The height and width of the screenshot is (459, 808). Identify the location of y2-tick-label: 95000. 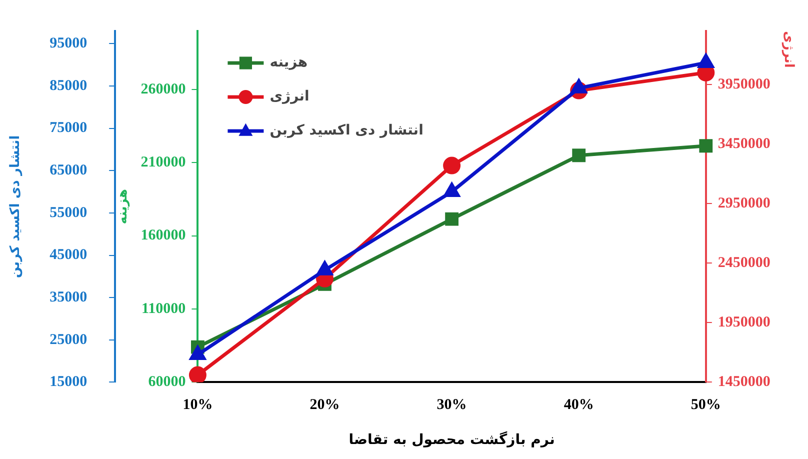
(69, 44).